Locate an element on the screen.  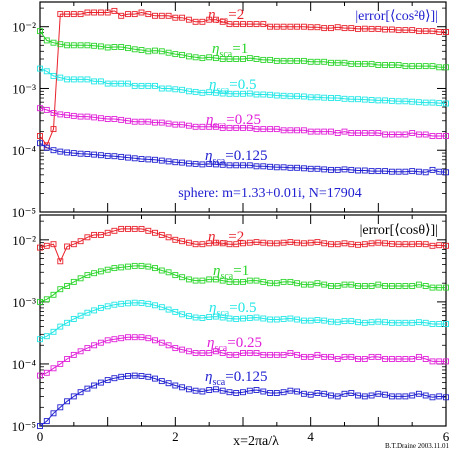
y-tick-label: 10⁻⁴ is located at coordinates (24, 150).